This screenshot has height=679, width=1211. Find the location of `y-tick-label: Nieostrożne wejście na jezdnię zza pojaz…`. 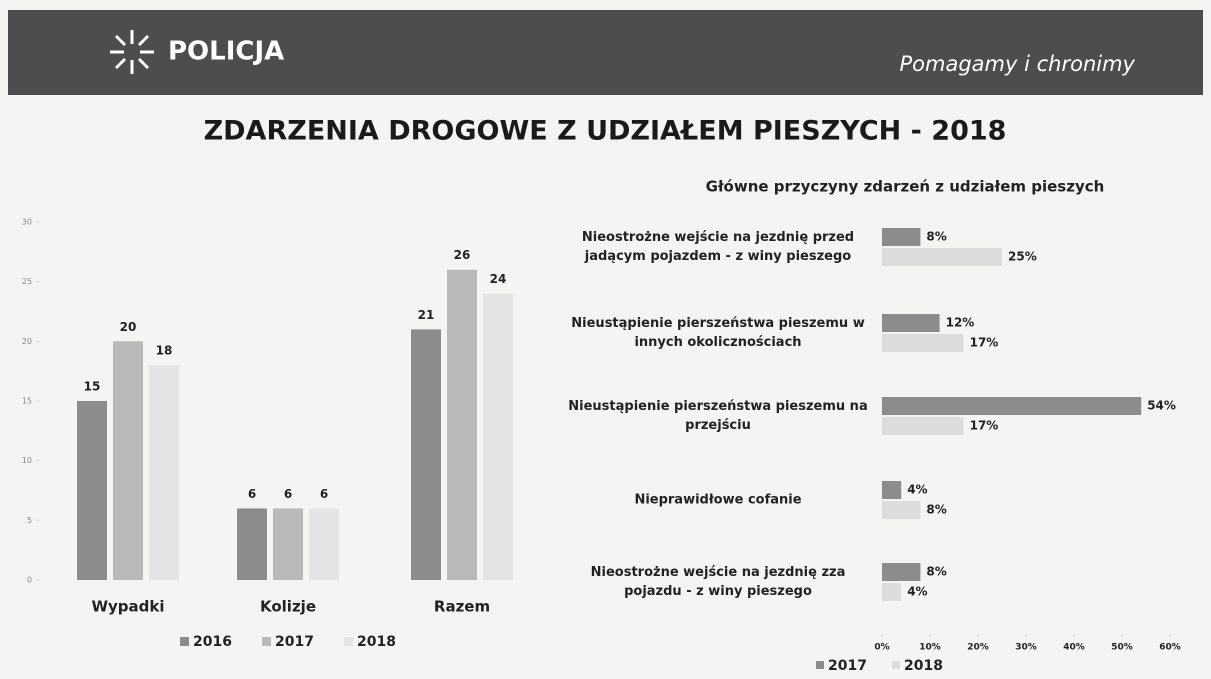

y-tick-label: Nieostrożne wejście na jezdnię zza pojaz… is located at coordinates (718, 582).